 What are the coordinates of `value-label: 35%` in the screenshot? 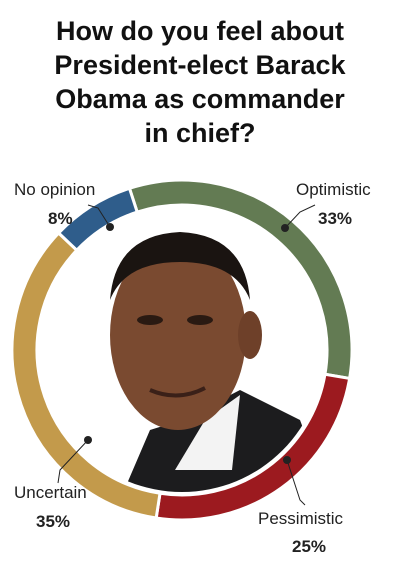 It's located at (53, 521).